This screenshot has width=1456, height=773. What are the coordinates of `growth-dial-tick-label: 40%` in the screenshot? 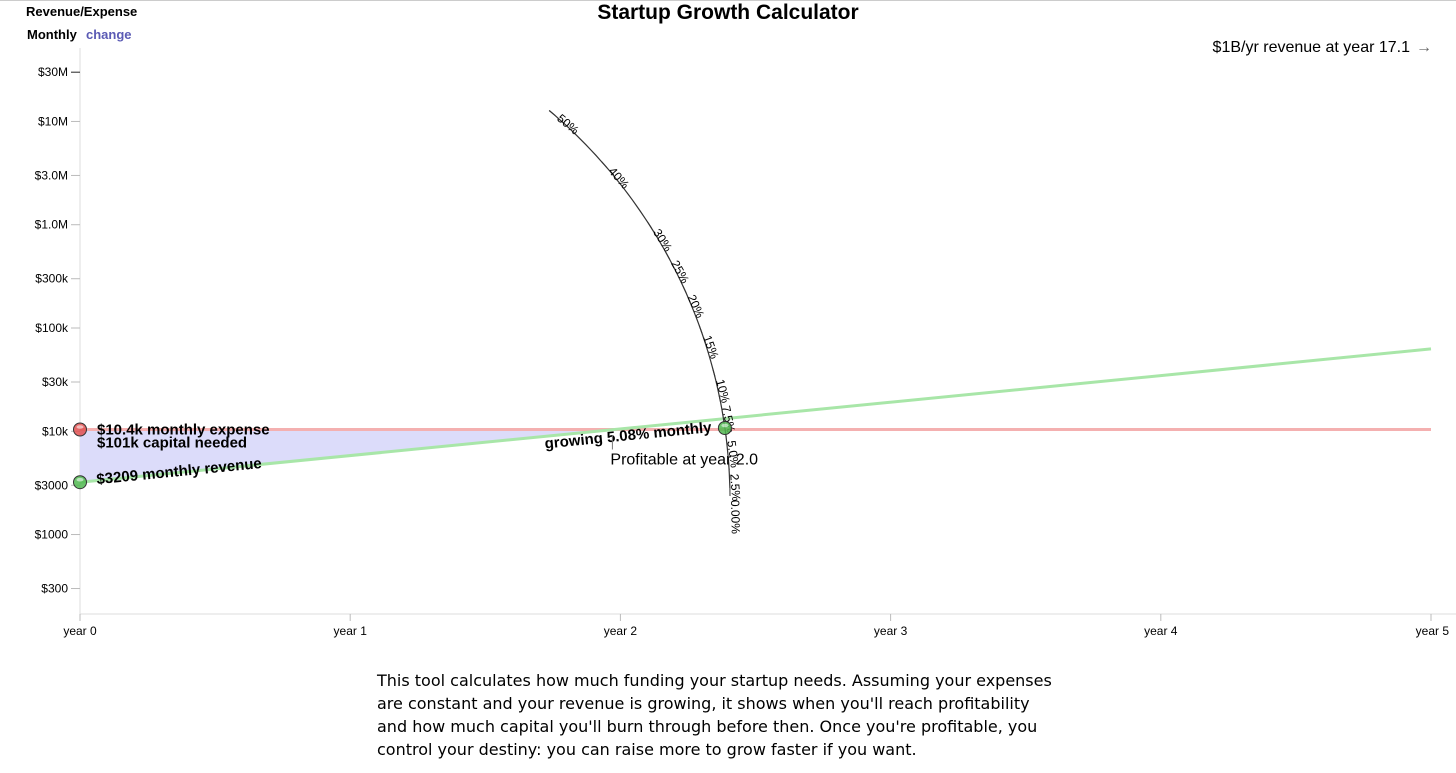 It's located at (619, 178).